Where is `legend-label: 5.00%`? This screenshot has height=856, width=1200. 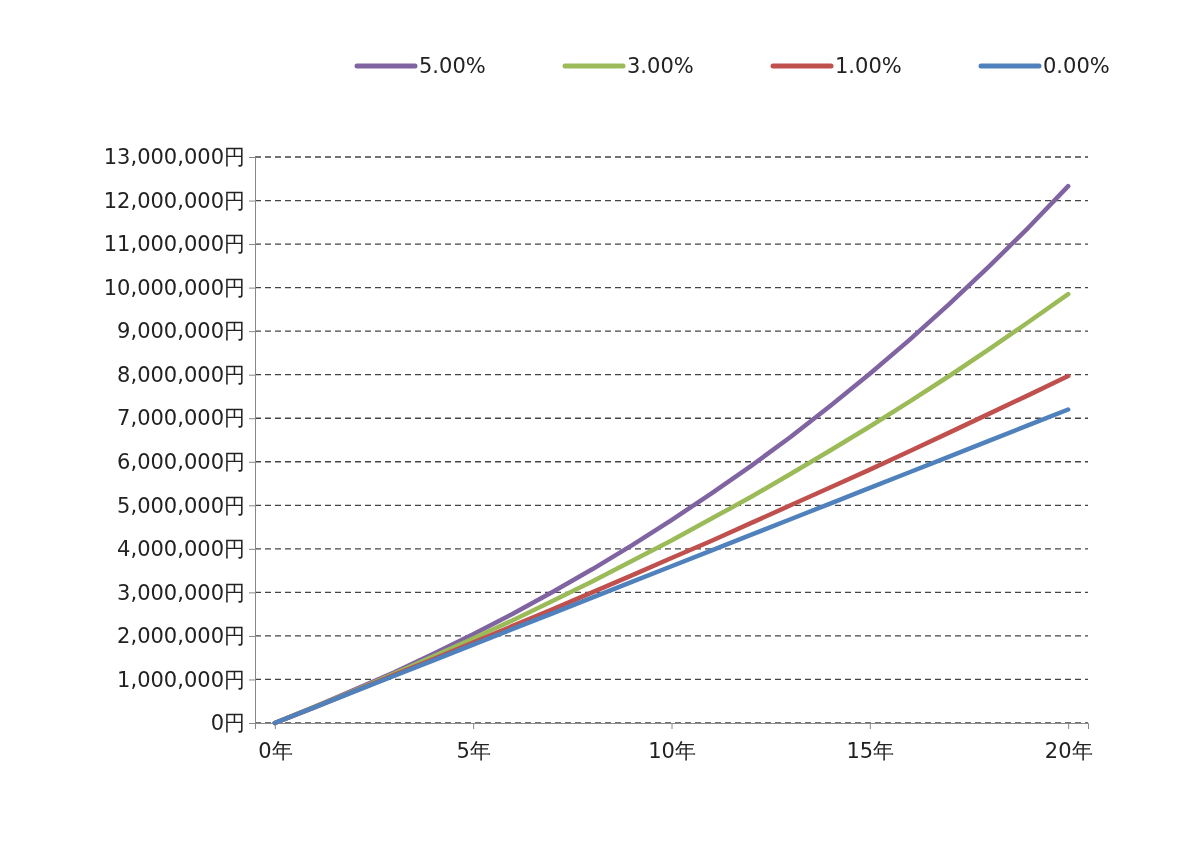
legend-label: 5.00% is located at coordinates (452, 66).